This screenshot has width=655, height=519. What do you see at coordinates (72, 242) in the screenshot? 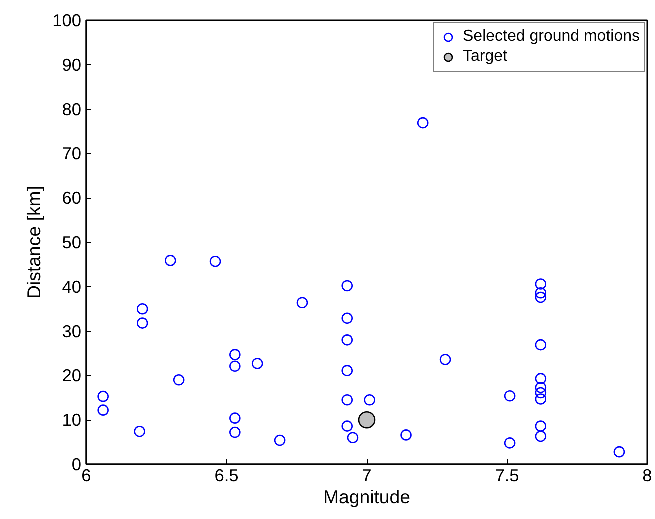
I see `y-tick-label: 50` at bounding box center [72, 242].